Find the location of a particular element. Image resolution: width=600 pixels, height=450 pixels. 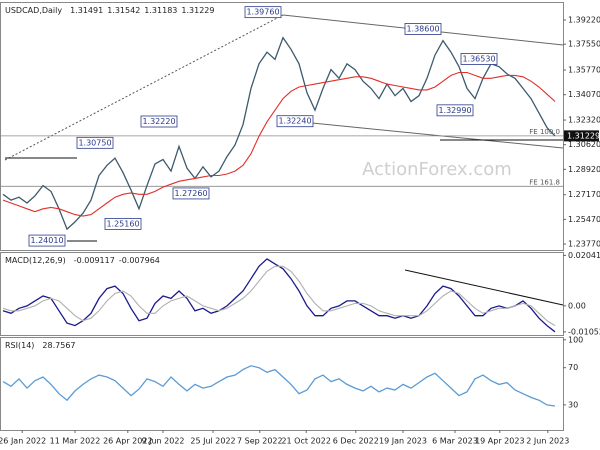

panel-header: MACD(12,26,9) -0.009117 -0.007964 is located at coordinates (82, 260).